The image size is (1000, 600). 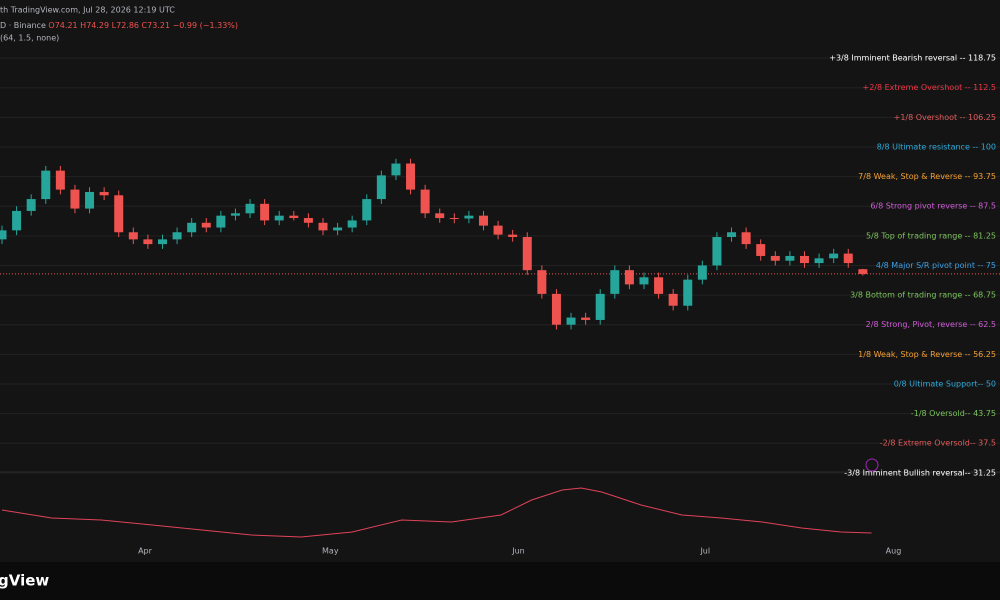 I want to click on footer-bar, so click(x=500, y=581).